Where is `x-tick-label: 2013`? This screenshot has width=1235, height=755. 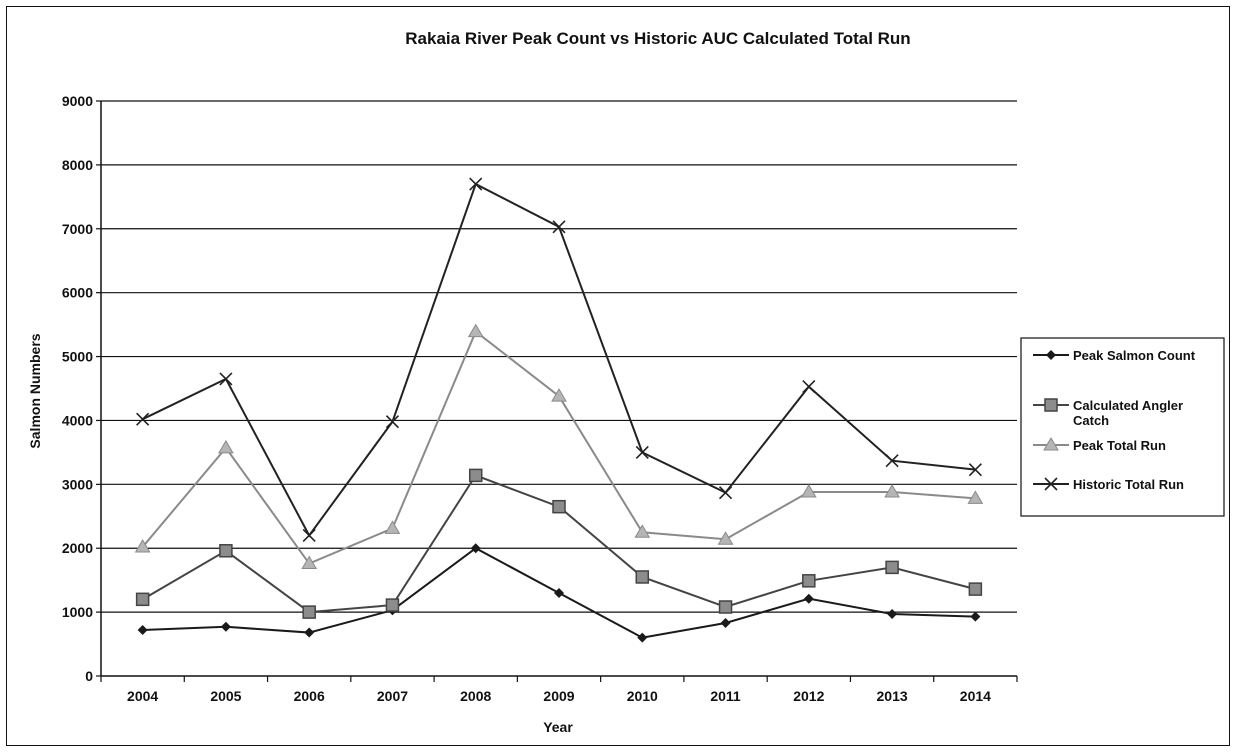 x-tick-label: 2013 is located at coordinates (892, 696).